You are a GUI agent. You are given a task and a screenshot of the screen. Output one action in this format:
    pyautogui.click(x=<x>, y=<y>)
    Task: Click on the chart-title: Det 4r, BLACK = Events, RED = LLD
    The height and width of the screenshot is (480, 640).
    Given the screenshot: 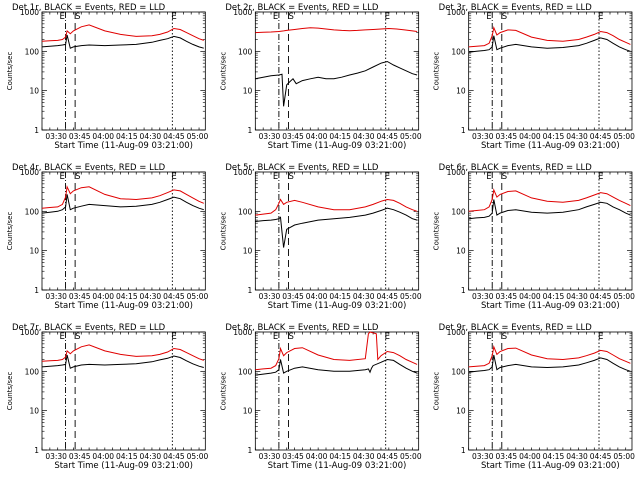 What is the action you would take?
    pyautogui.click(x=89, y=168)
    